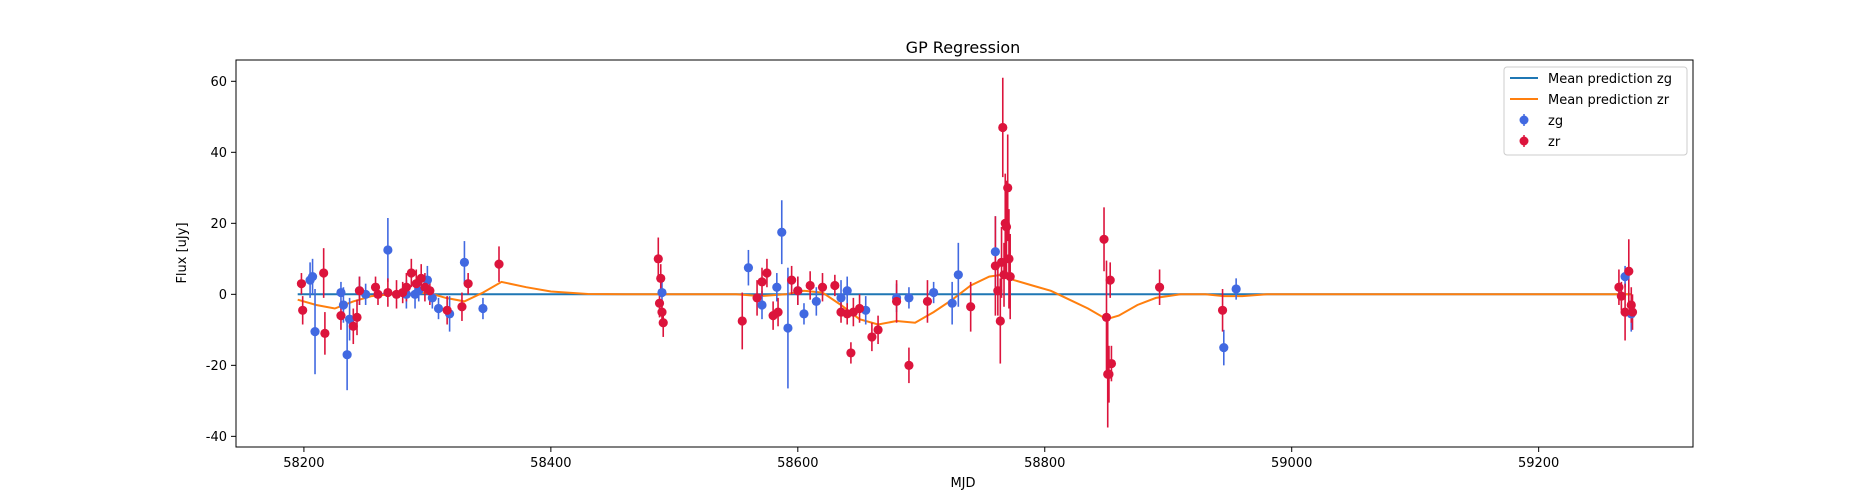 Image resolution: width=1875 pixels, height=500 pixels. Describe the element at coordinates (303, 463) in the screenshot. I see `x-tick-label: 58200` at that location.